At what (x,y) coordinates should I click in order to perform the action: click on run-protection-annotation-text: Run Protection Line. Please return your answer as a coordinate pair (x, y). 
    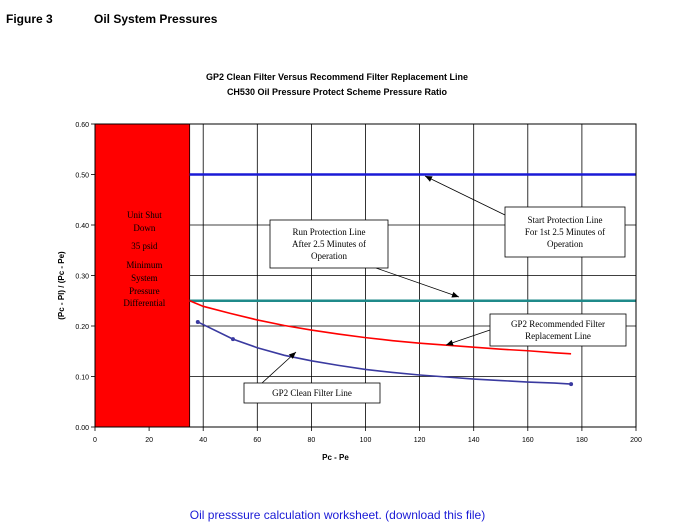
    Looking at the image, I should click on (329, 232).